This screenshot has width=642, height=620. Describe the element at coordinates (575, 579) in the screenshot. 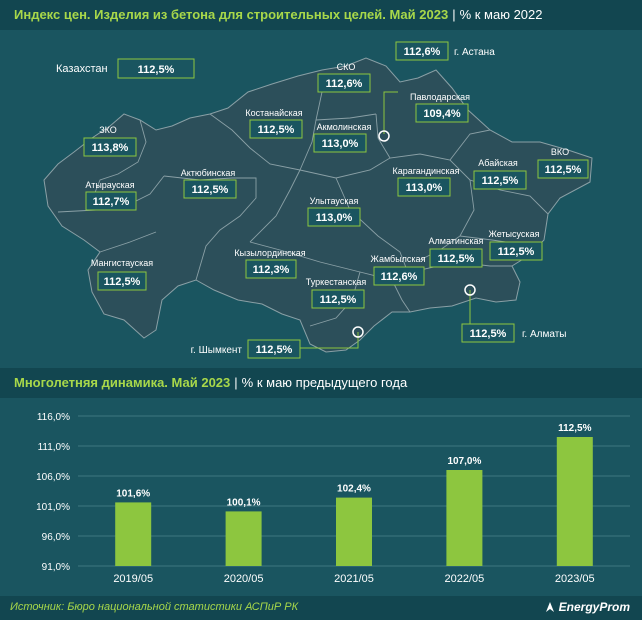

I see `x-tick-label: 2023/05` at that location.